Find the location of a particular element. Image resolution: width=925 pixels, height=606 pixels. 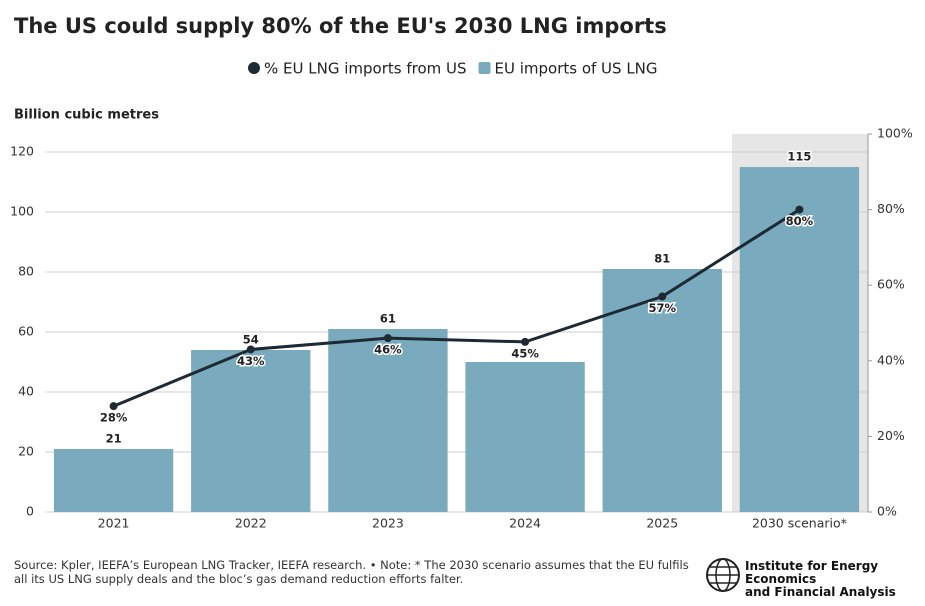

y2-tick-label: 80% is located at coordinates (891, 208).